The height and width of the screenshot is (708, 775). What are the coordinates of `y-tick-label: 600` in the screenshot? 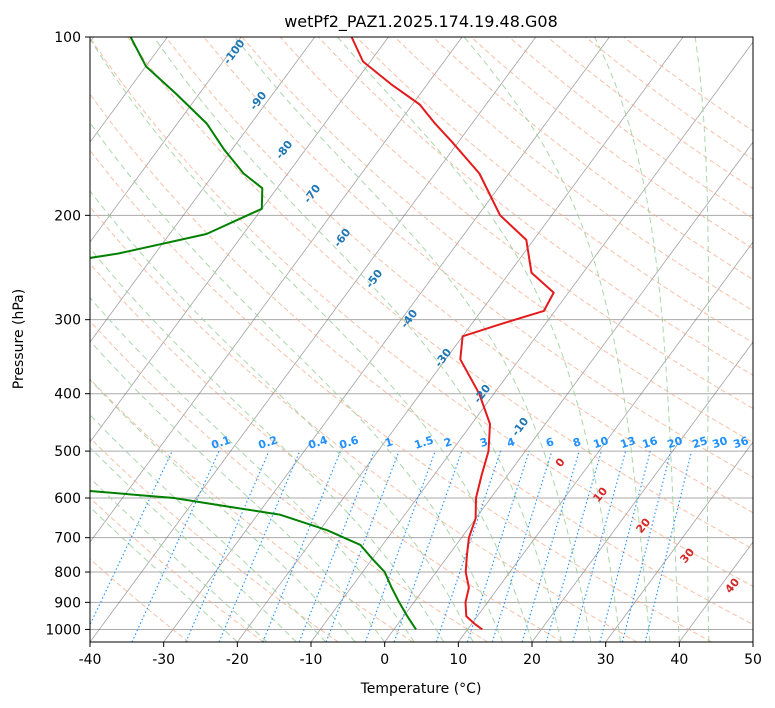 It's located at (67, 499).